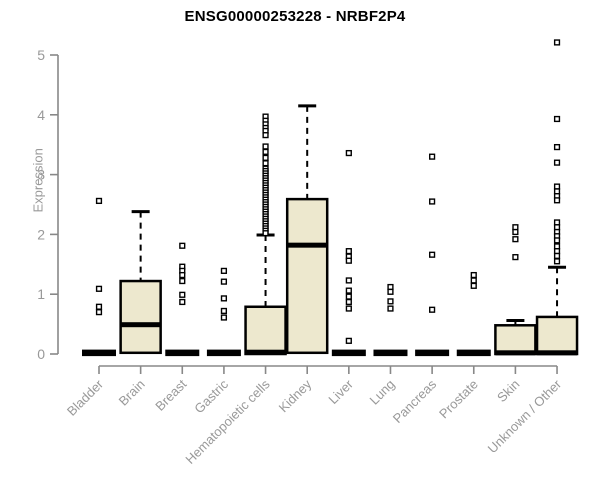 The width and height of the screenshot is (600, 500). I want to click on box-brain, so click(140, 317).